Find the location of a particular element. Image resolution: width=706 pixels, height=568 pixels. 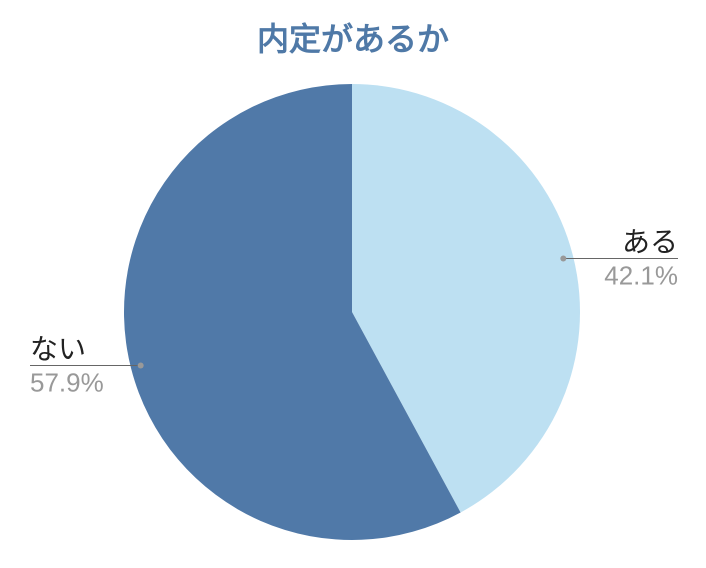

value-label: 42.1% is located at coordinates (641, 275).